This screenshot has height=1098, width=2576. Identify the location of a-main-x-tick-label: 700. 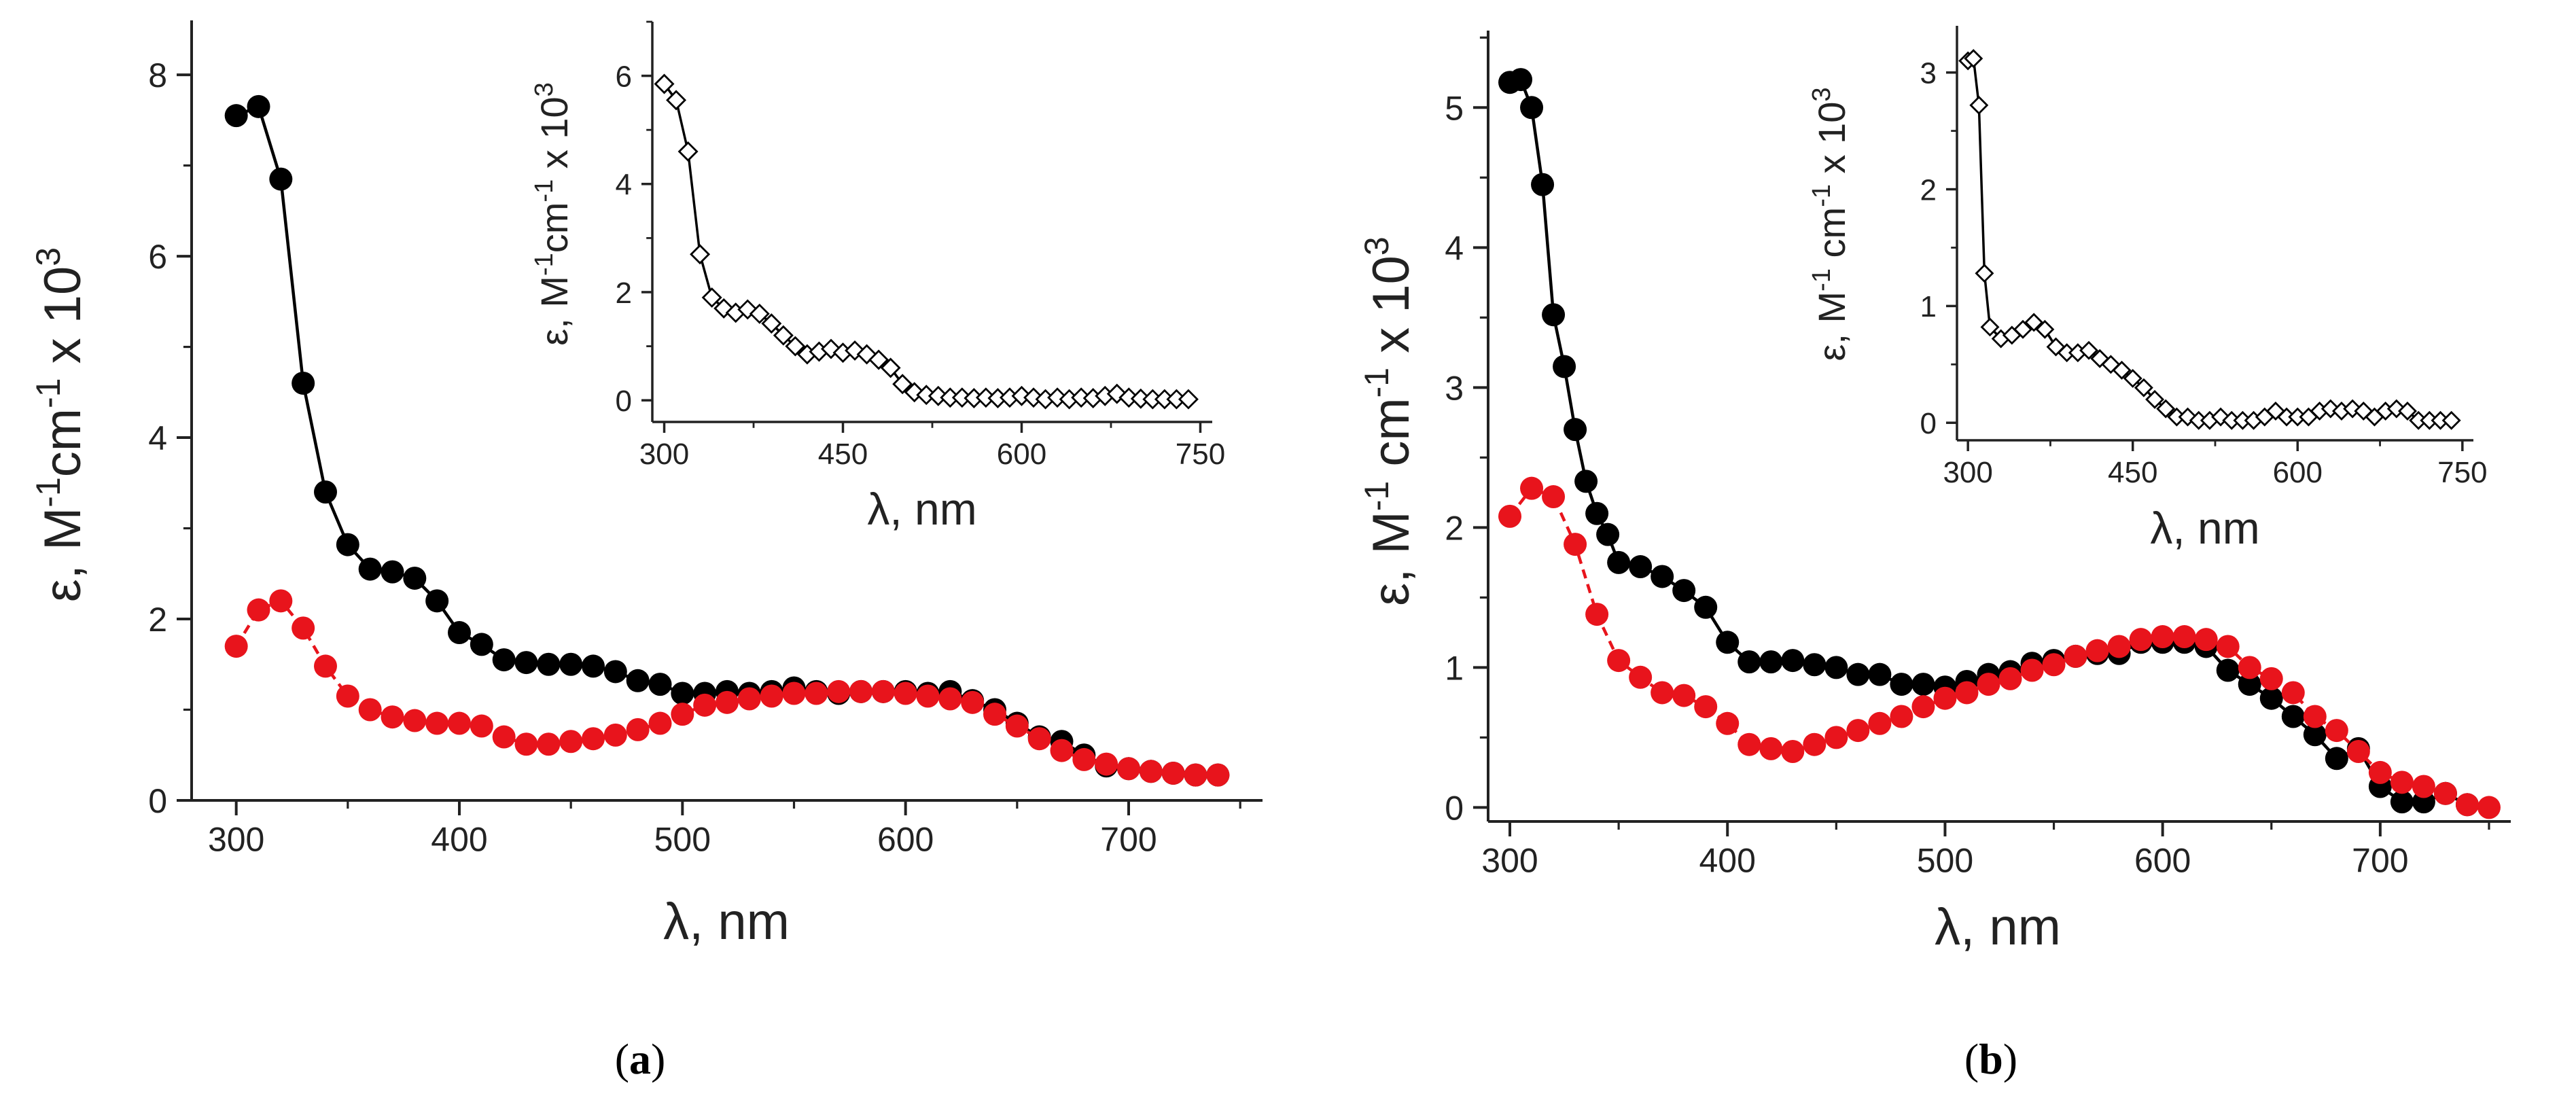
(1128, 840).